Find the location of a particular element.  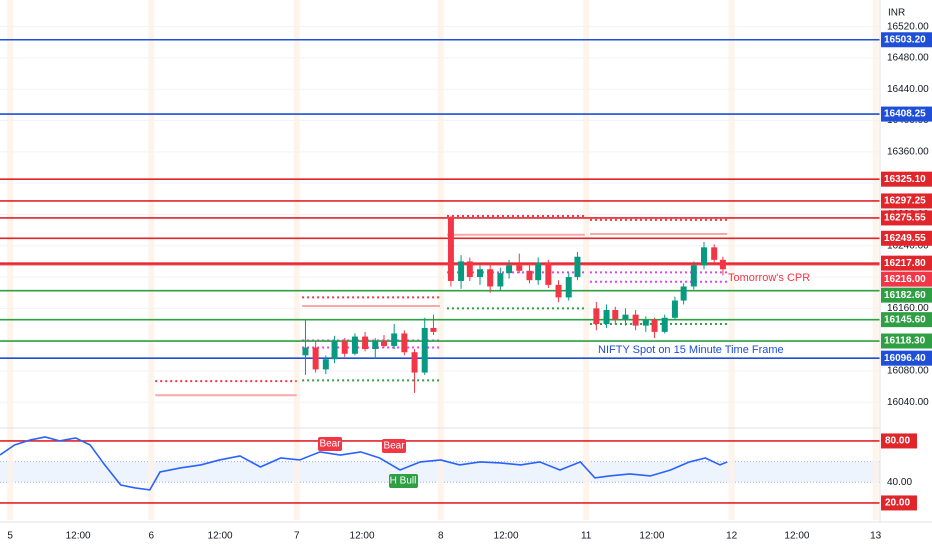

level-label: 16096.40 is located at coordinates (905, 358).